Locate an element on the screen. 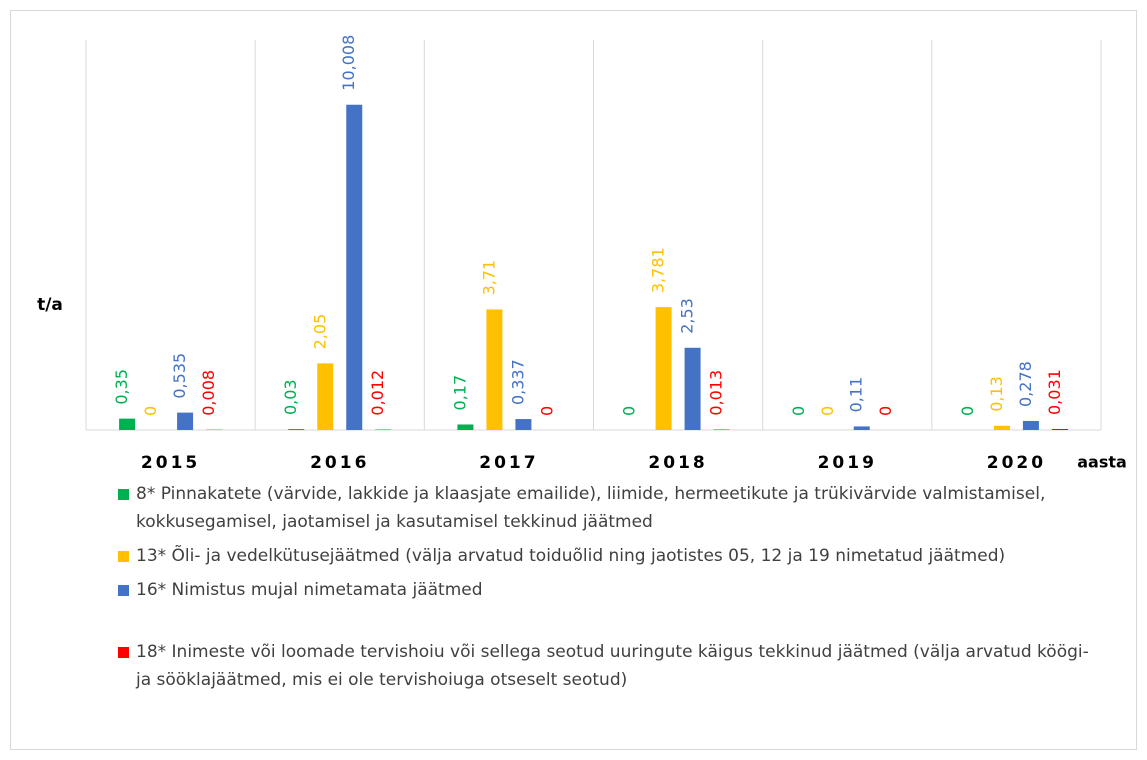  data-label: 0,11 is located at coordinates (856, 395).